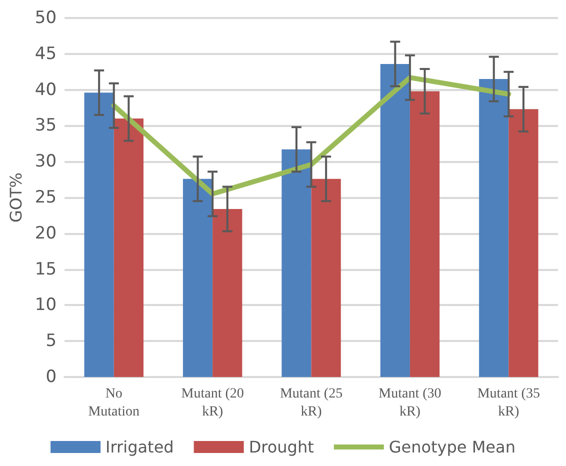 This screenshot has height=466, width=566. Describe the element at coordinates (45, 162) in the screenshot. I see `y-tick-label: 30` at that location.